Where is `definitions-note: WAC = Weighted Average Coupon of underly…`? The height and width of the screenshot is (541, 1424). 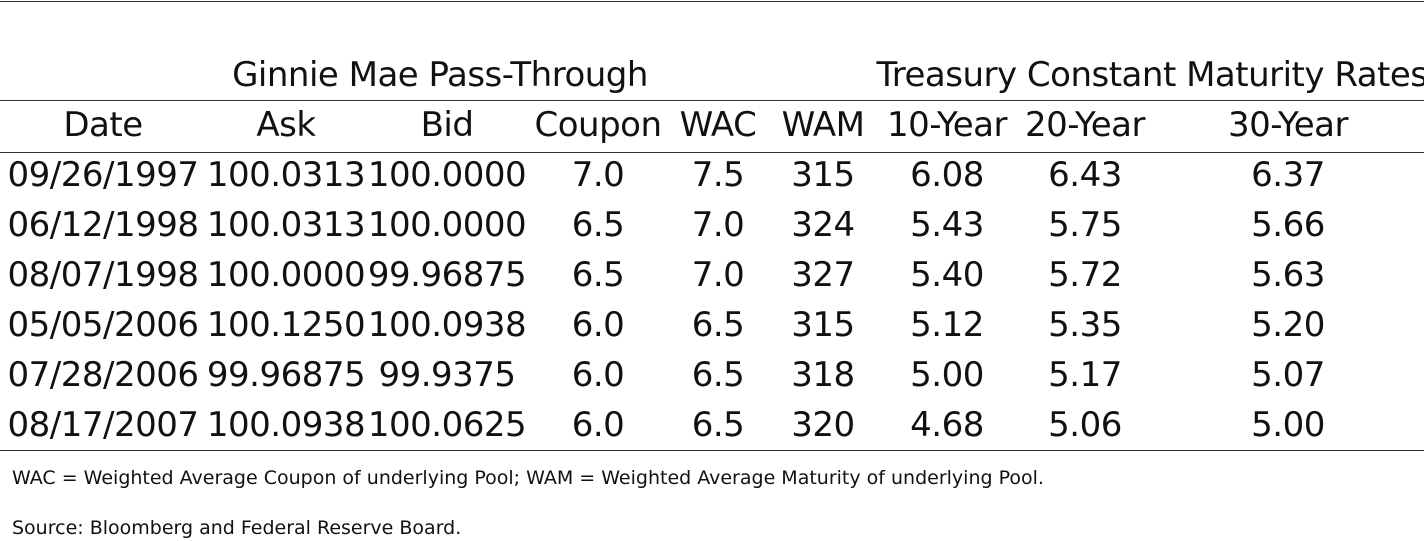 definitions-note: WAC = Weighted Average Coupon of underly… is located at coordinates (528, 478).